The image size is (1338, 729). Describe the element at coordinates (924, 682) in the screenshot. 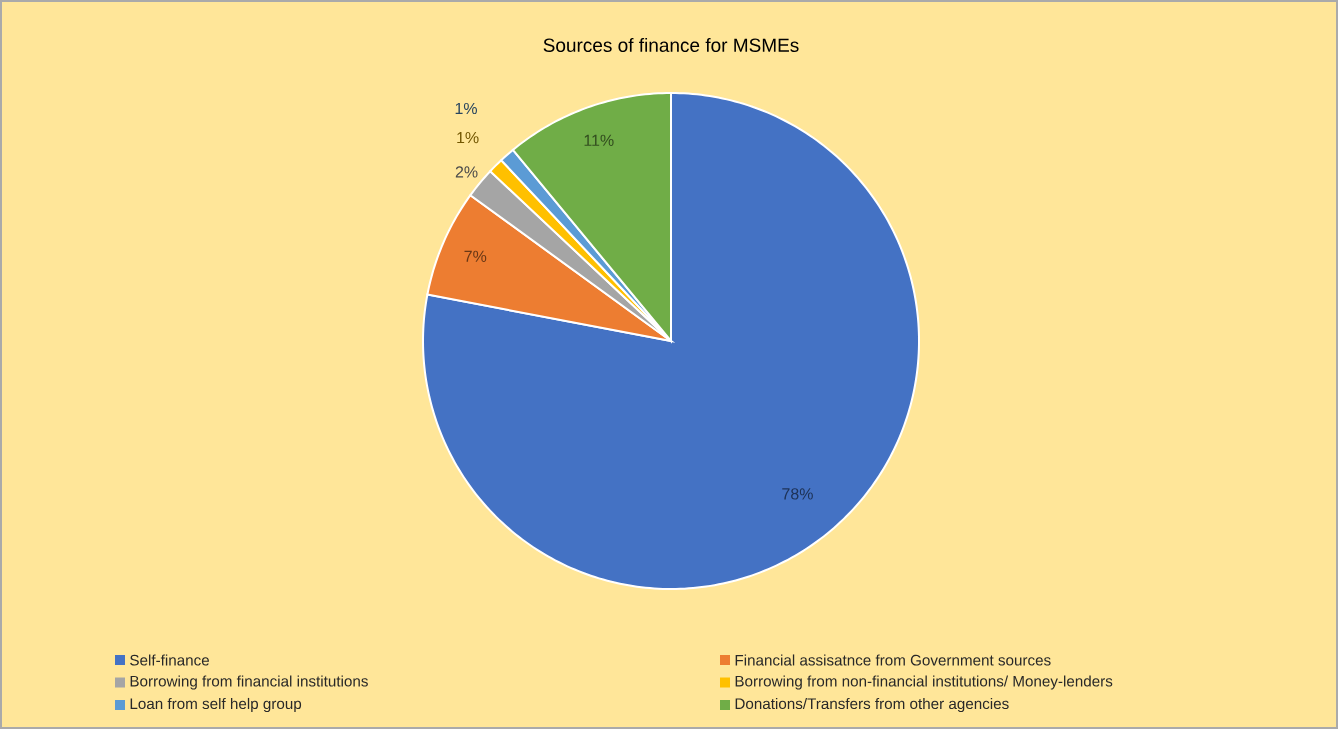

I see `legend-label: Borrowing from non-financial institutions/ Money-lenders` at that location.